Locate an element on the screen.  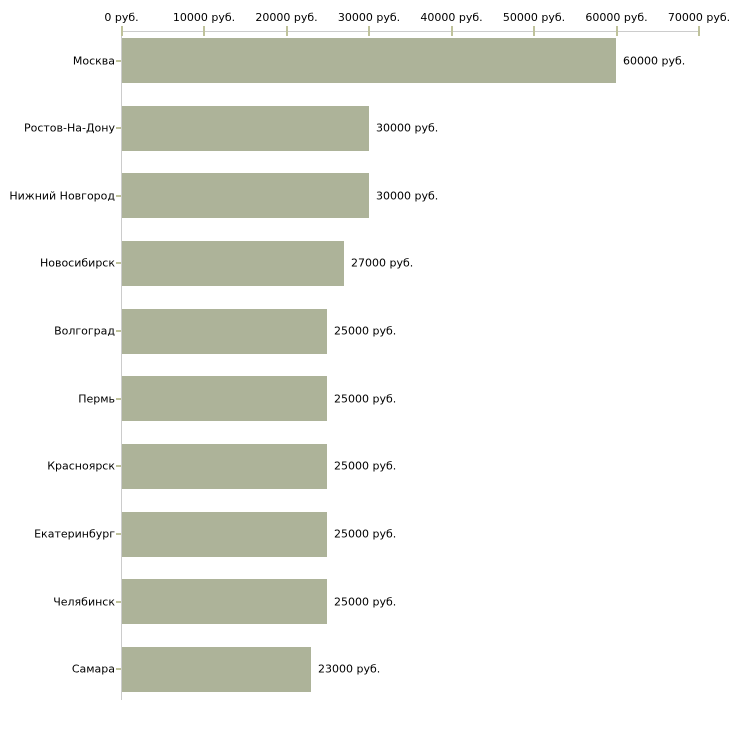
category-label: Нижний Новгород is located at coordinates (62, 196).